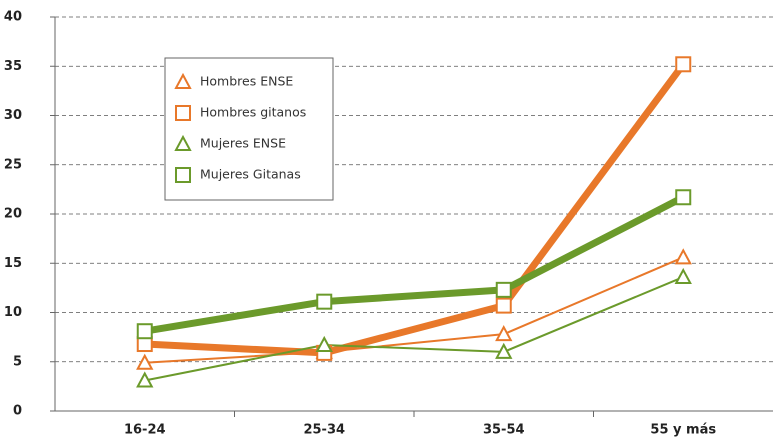 The height and width of the screenshot is (440, 773). I want to click on y-tick-label: 20, so click(13, 214).